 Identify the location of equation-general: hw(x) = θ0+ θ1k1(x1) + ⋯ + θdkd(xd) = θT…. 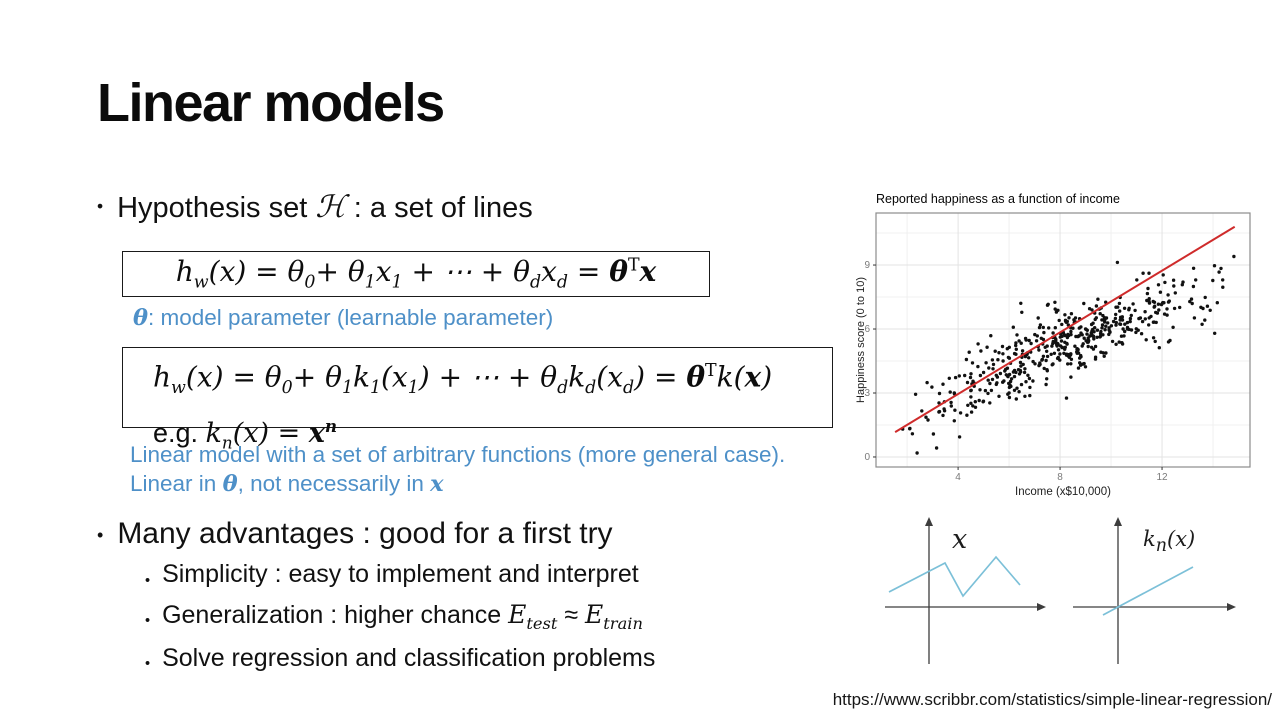
(463, 379).